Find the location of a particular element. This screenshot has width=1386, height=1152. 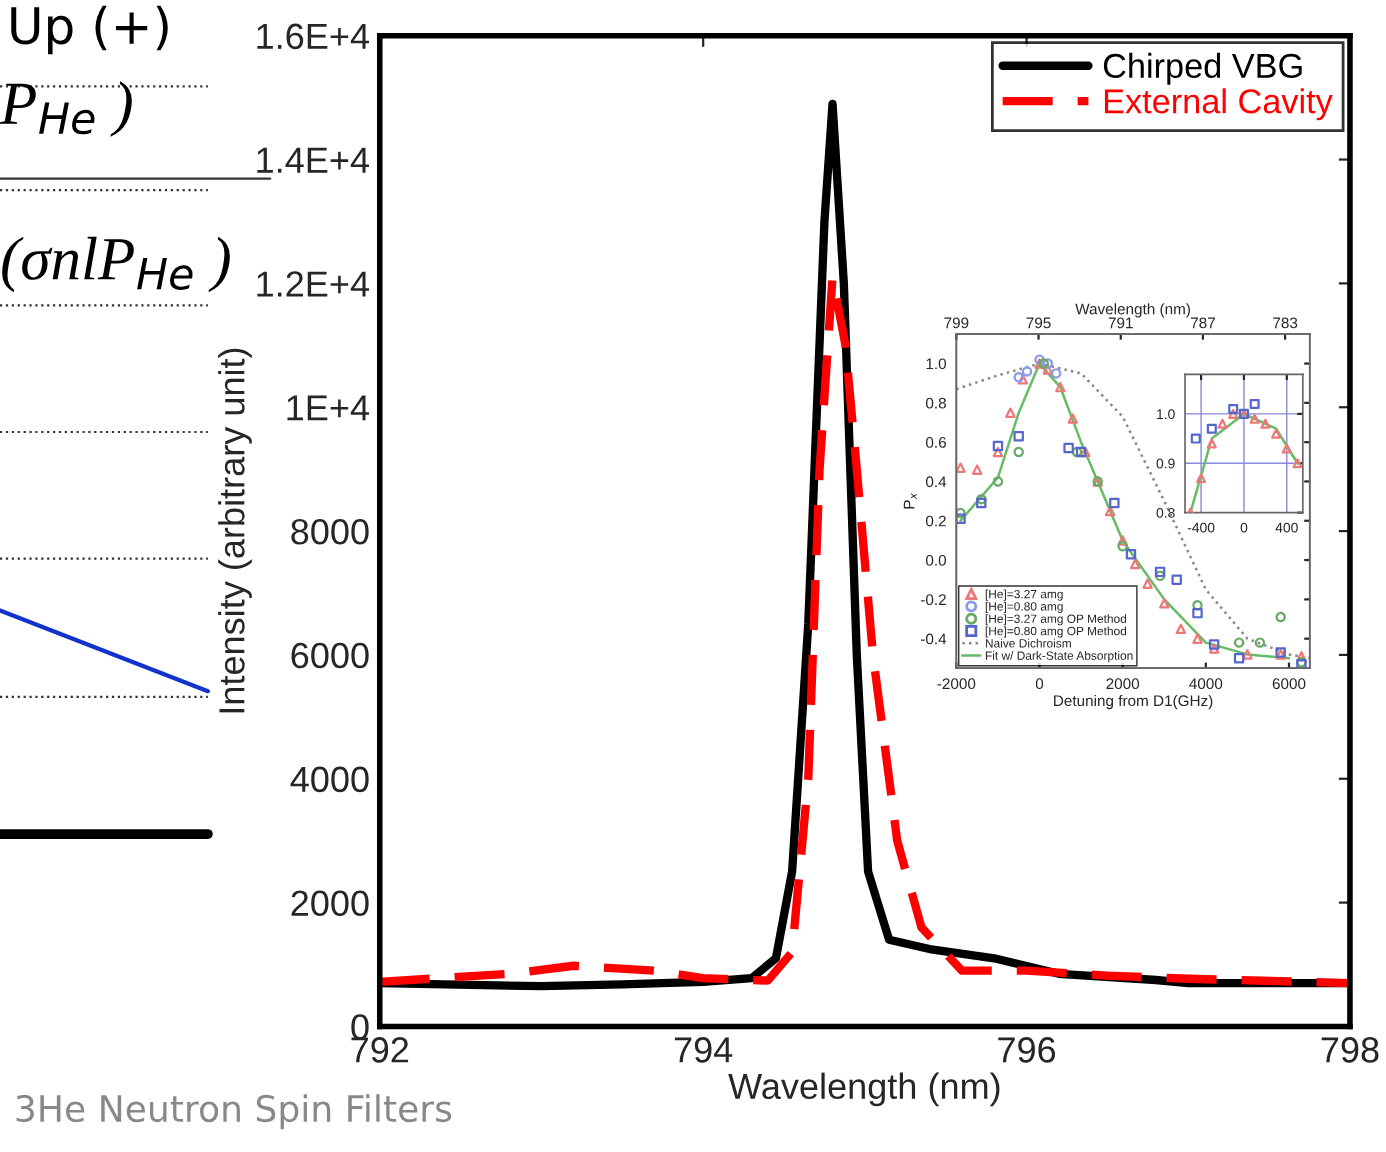

text: (σnlP$_{He}$ ) is located at coordinates (116, 264).